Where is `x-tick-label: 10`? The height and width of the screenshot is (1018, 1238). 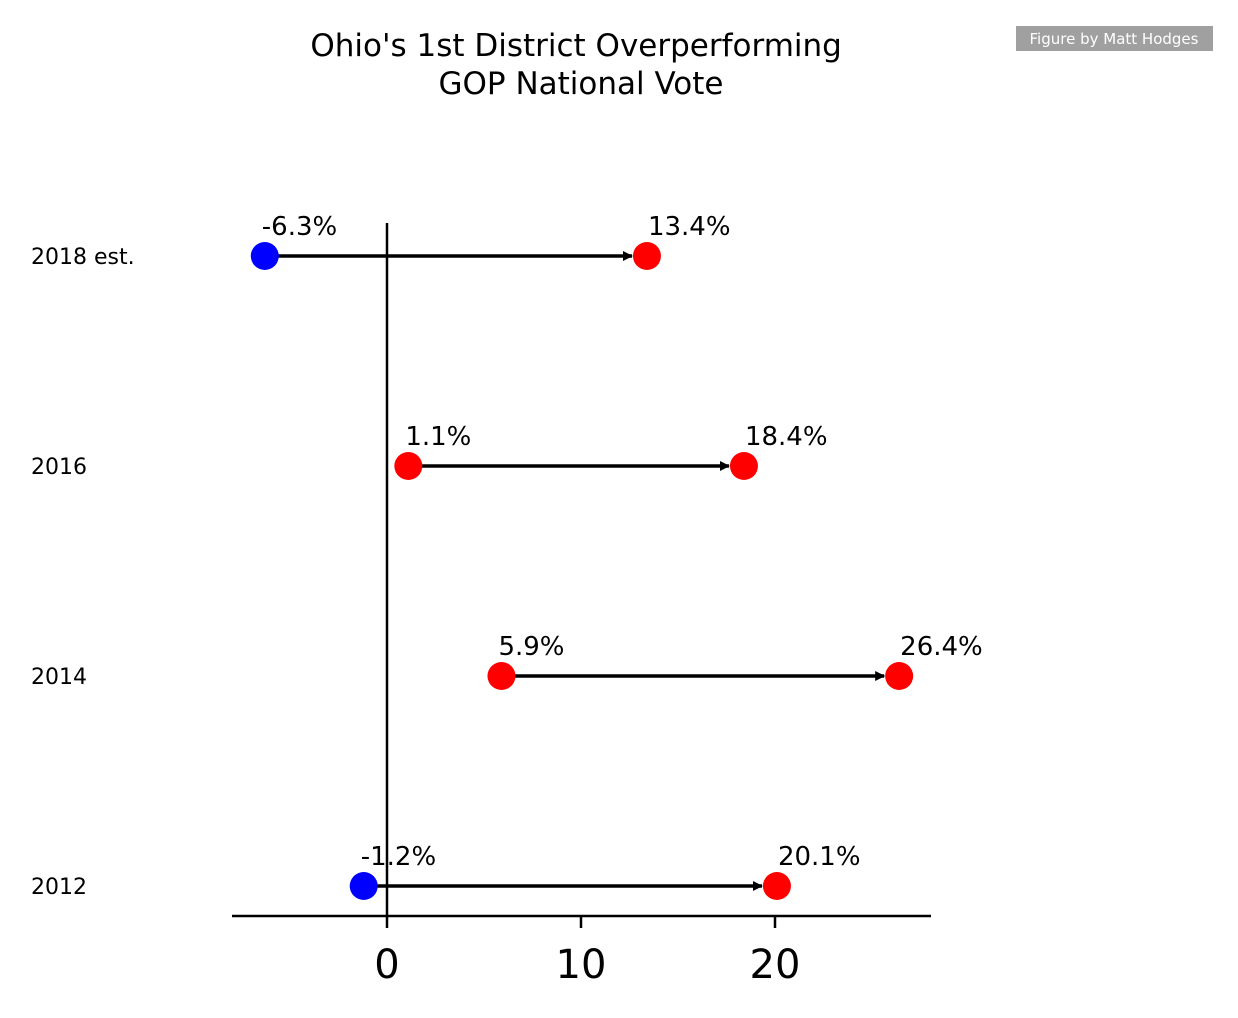
x-tick-label: 10 is located at coordinates (581, 965).